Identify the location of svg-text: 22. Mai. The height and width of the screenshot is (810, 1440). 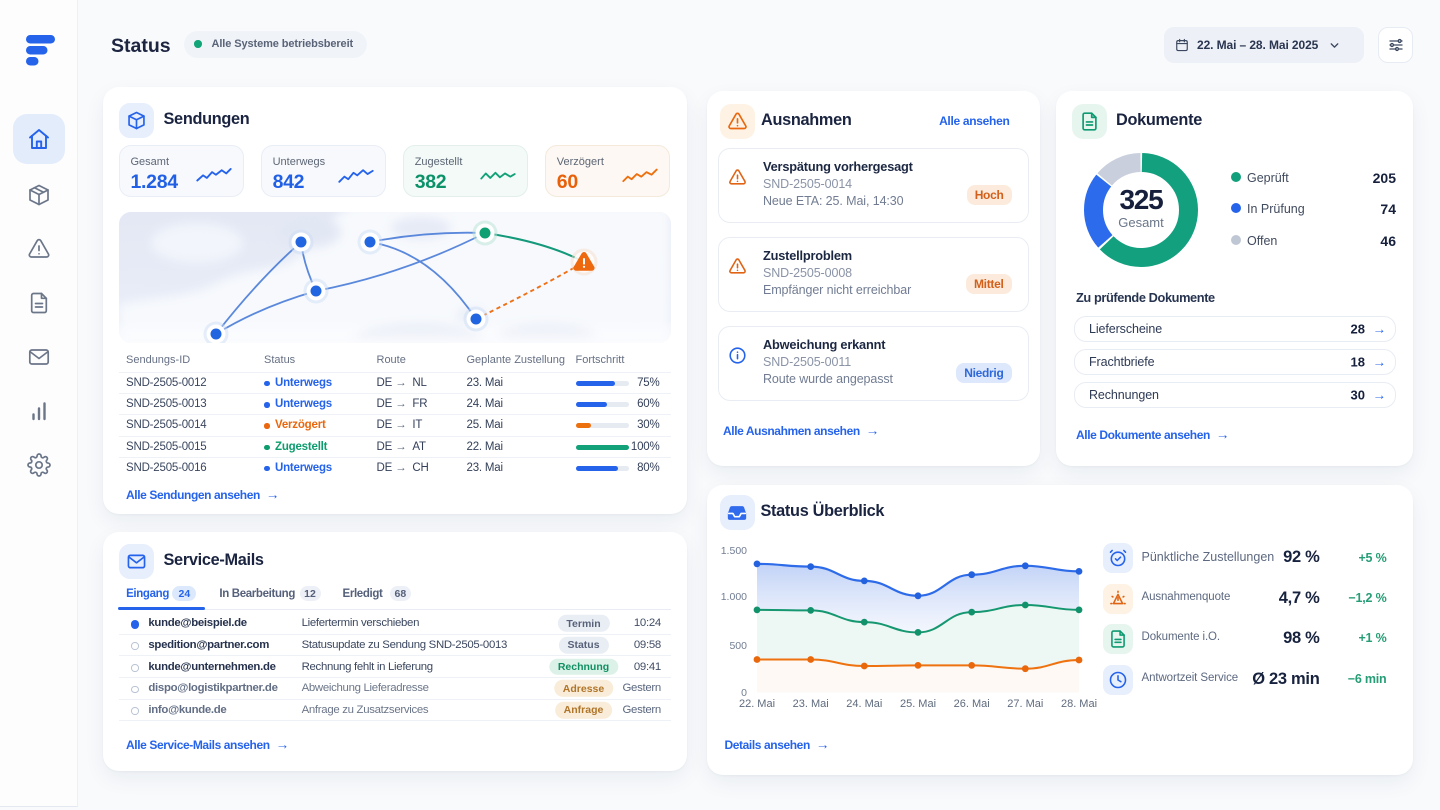
(756, 704).